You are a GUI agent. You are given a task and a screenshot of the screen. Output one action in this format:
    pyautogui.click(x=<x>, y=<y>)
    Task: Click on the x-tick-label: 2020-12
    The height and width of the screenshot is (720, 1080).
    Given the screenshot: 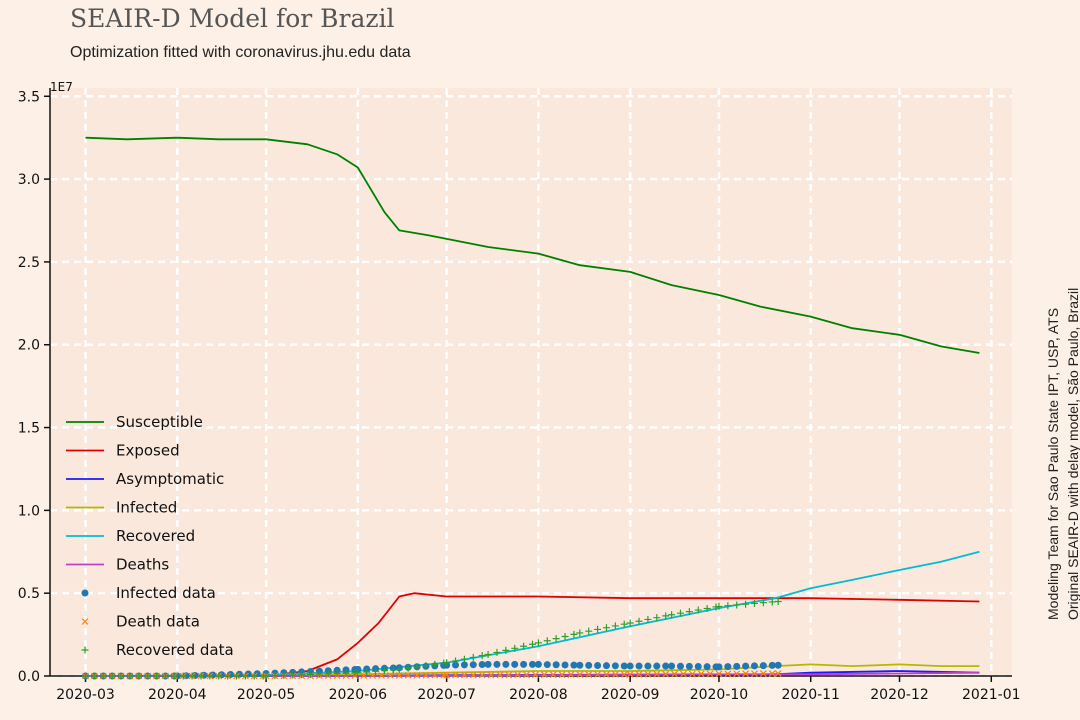 What is the action you would take?
    pyautogui.click(x=899, y=695)
    